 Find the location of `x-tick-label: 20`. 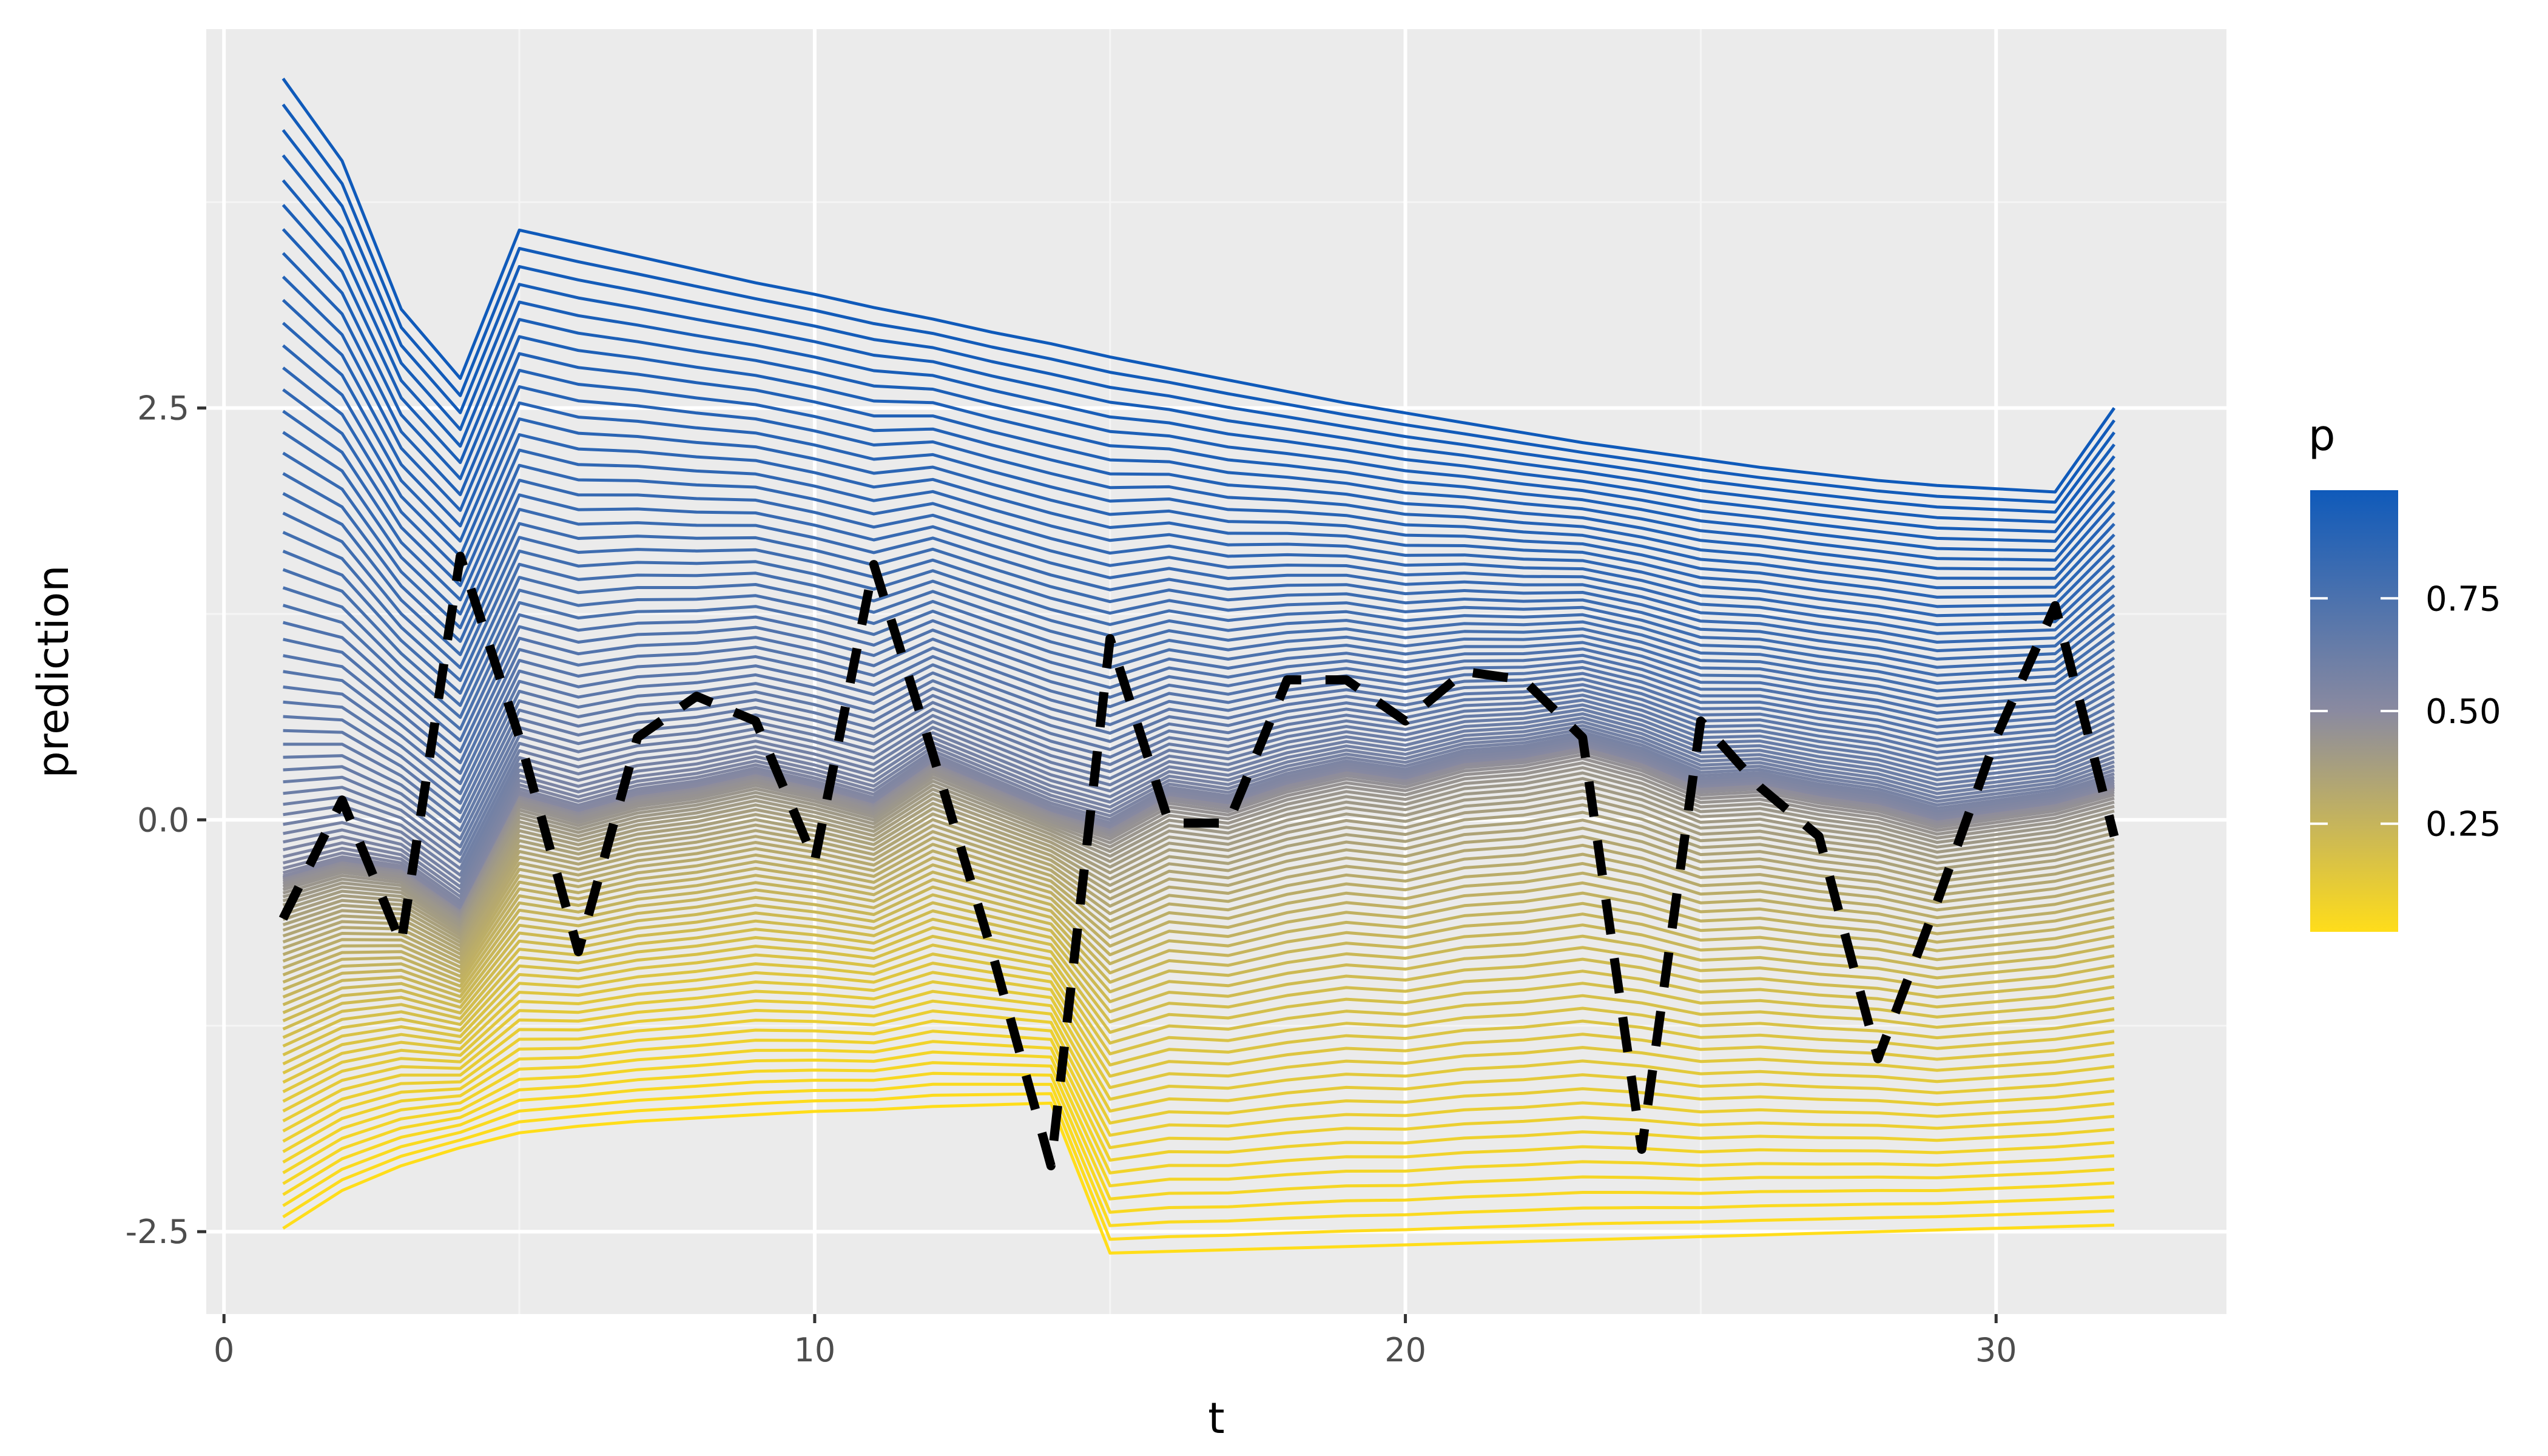

x-tick-label: 20 is located at coordinates (1405, 1350).